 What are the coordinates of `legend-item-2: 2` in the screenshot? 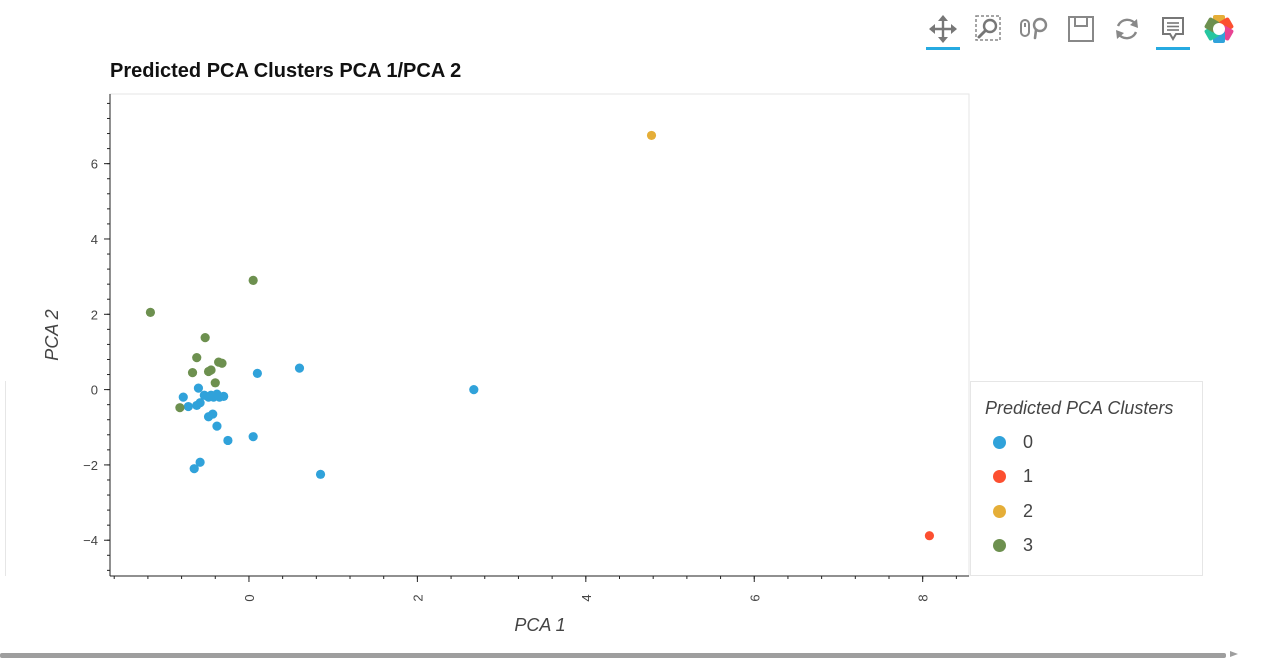 It's located at (1013, 511).